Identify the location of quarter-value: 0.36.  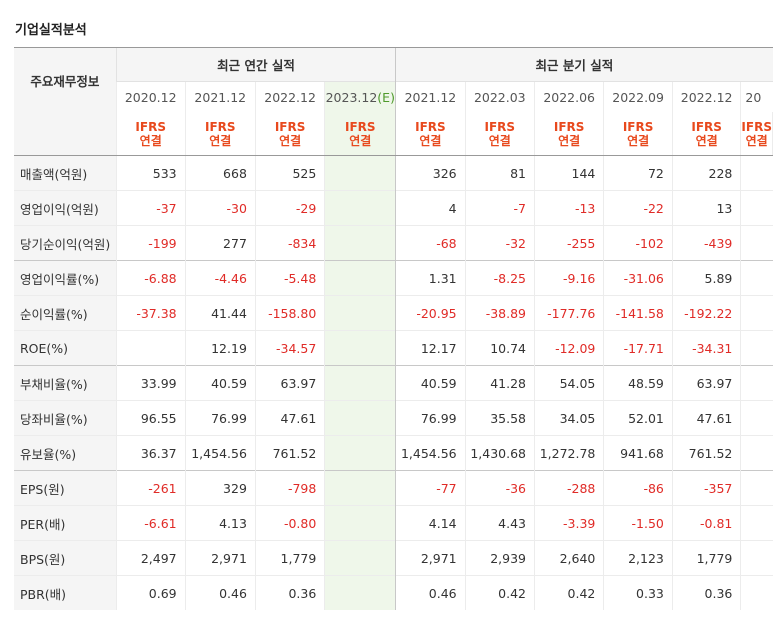
(706, 592).